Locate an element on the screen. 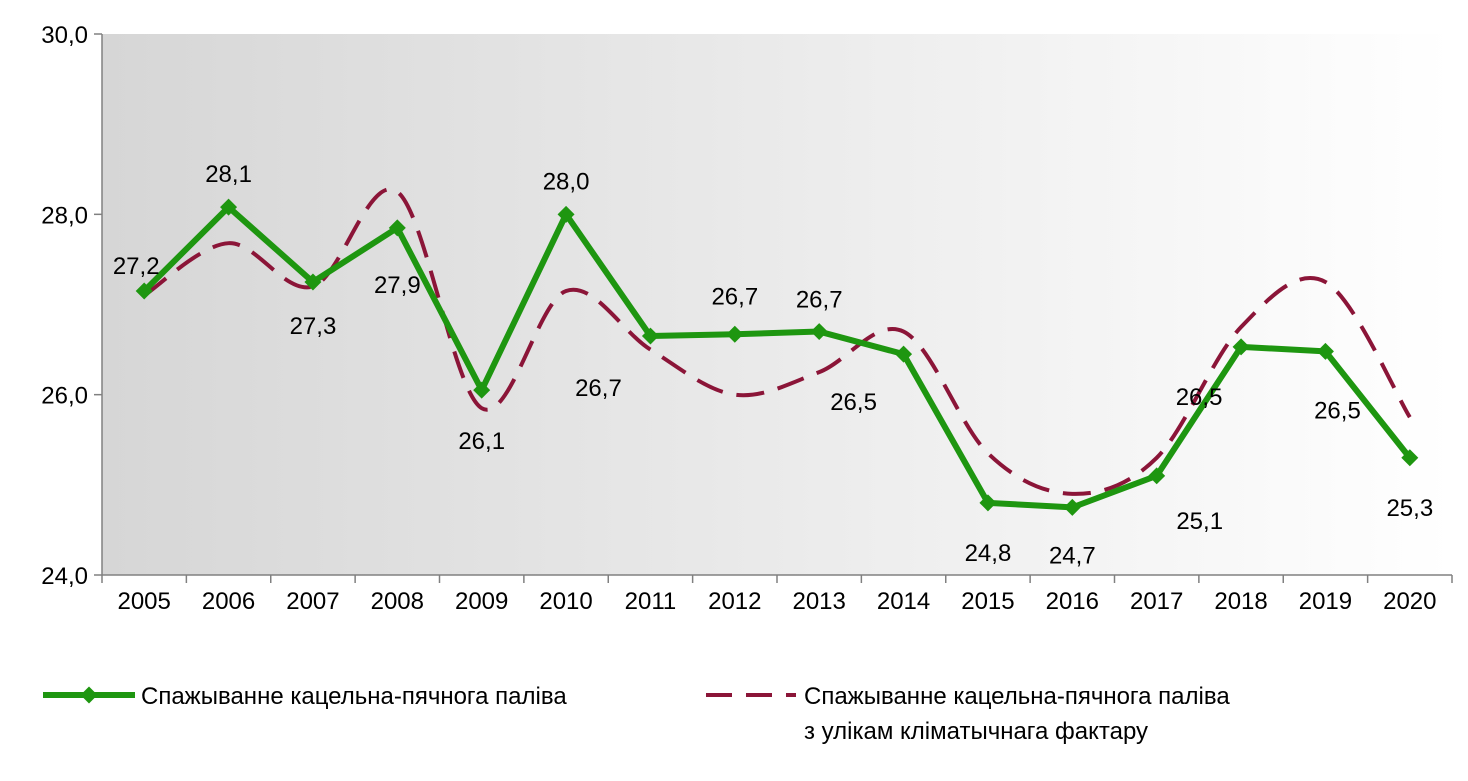 This screenshot has height=781, width=1468. data-label: 27,2 is located at coordinates (136, 266).